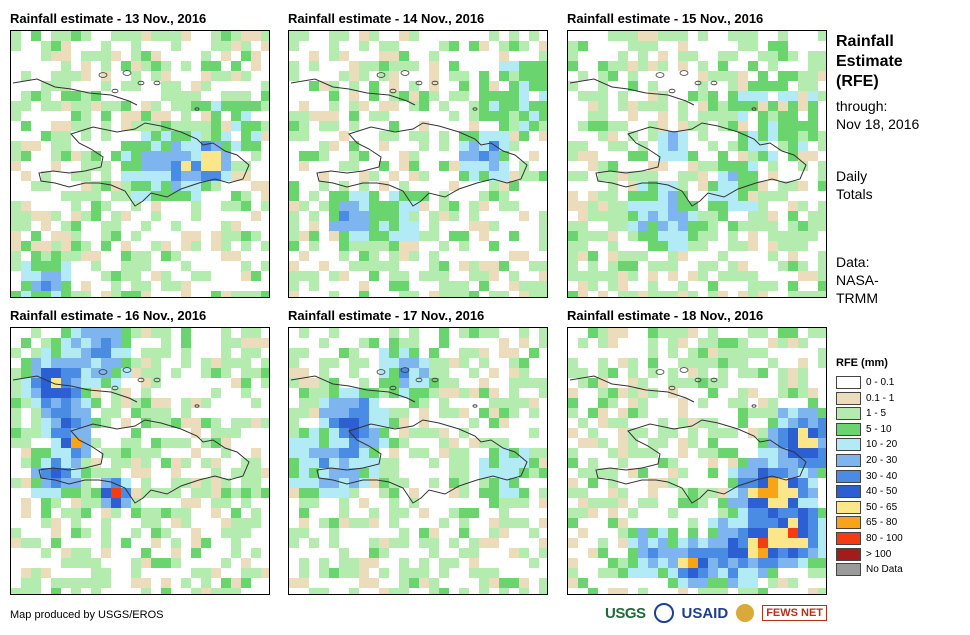 Image resolution: width=970 pixels, height=635 pixels. I want to click on legend-item: 80 - 100, so click(869, 538).